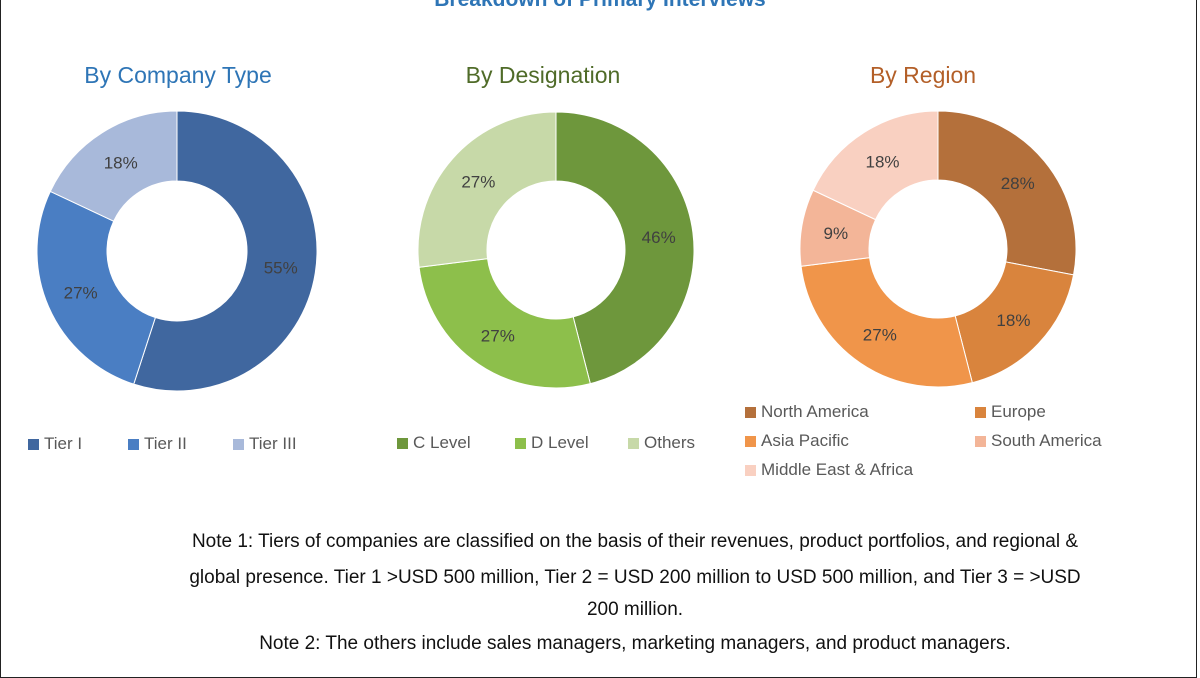  What do you see at coordinates (225, 251) in the screenshot?
I see `slice-tier-i` at bounding box center [225, 251].